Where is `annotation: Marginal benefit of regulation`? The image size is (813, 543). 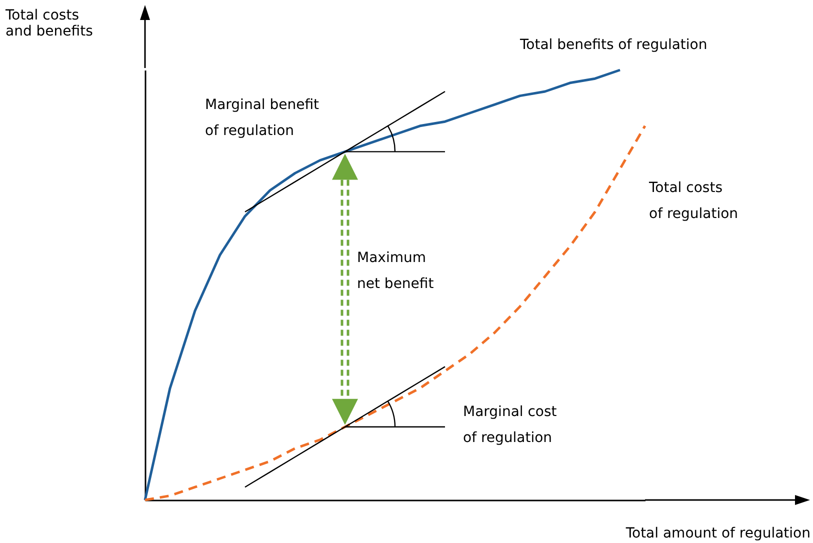 annotation: Marginal benefit of regulation is located at coordinates (262, 118).